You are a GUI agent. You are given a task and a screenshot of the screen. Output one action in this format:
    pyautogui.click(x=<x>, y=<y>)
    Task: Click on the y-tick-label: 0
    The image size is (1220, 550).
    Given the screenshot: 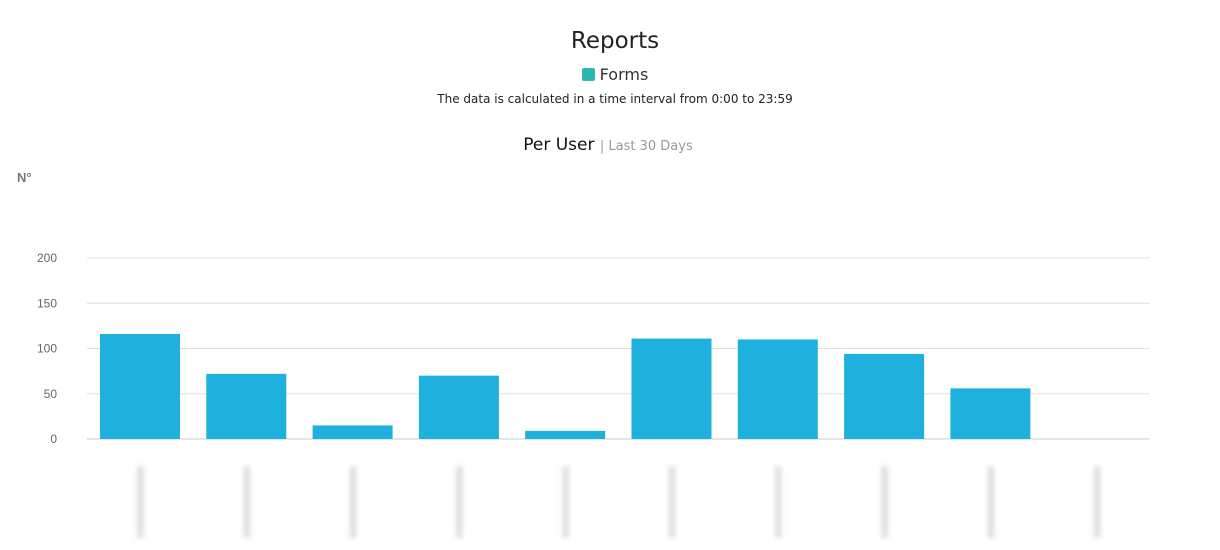 What is the action you would take?
    pyautogui.click(x=53, y=439)
    